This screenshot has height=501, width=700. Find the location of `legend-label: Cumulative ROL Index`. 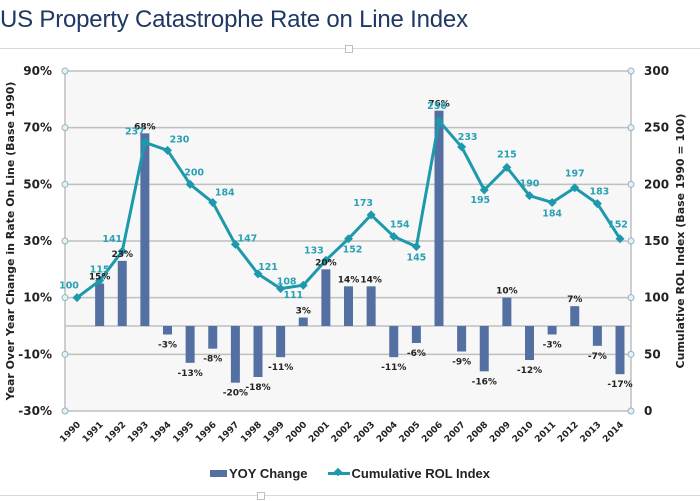

legend-label: Cumulative ROL Index is located at coordinates (420, 473).